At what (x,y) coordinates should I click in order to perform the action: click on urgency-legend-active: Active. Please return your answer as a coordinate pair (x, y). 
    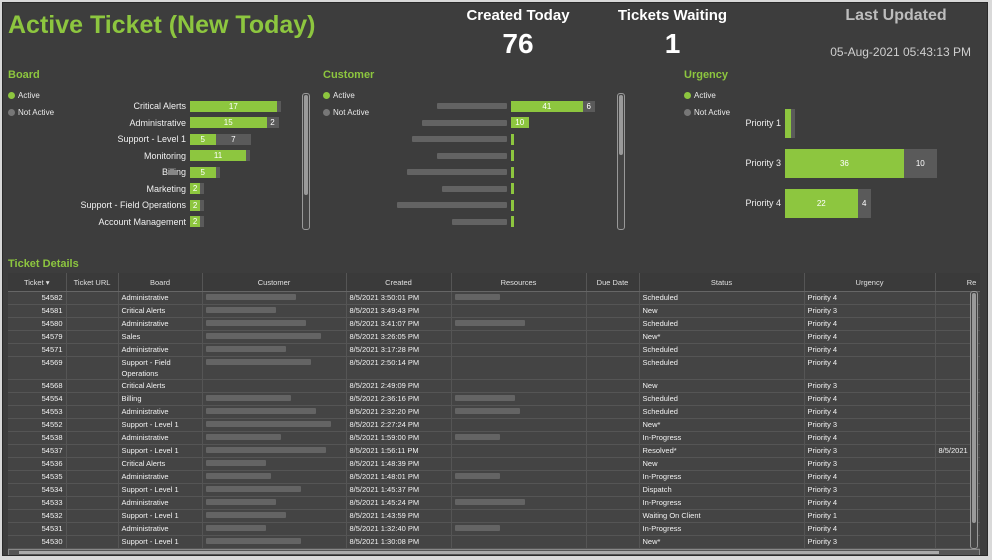
    Looking at the image, I should click on (707, 95).